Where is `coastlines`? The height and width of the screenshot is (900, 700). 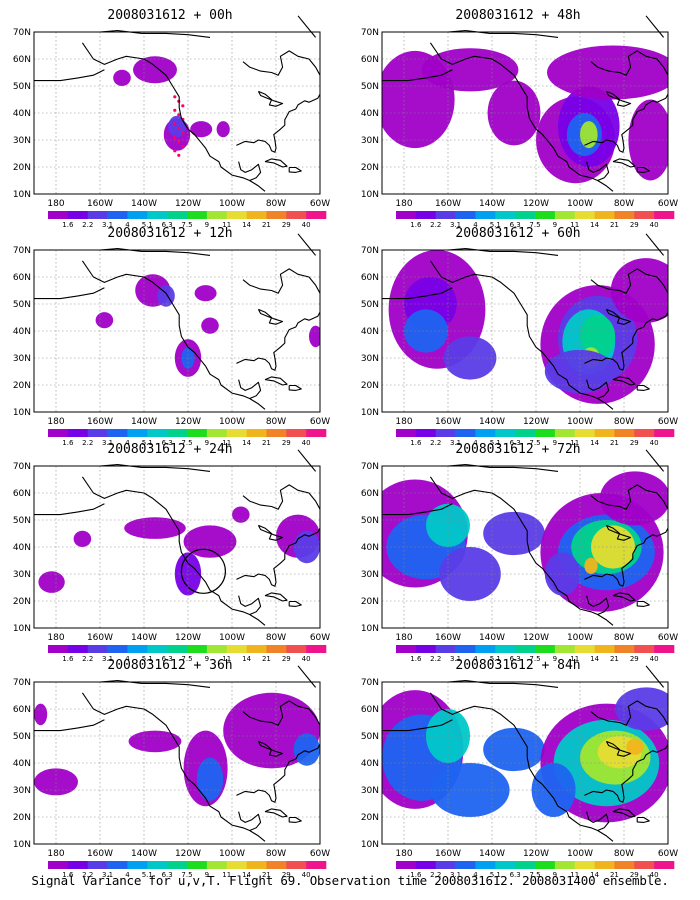 coastlines is located at coordinates (525, 103).